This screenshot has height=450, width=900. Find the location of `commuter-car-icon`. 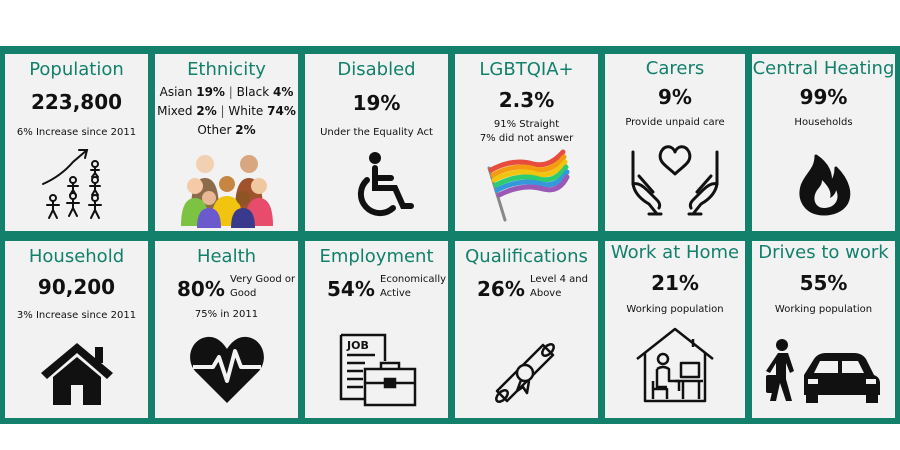

commuter-car-icon is located at coordinates (823, 371).